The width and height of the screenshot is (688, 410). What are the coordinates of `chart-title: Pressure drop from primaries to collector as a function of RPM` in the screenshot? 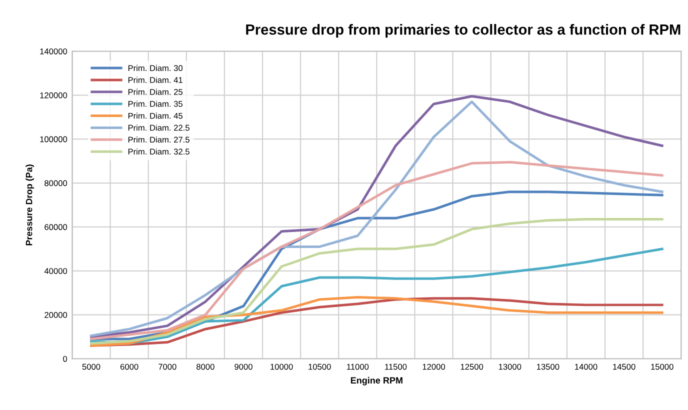 It's located at (463, 31).